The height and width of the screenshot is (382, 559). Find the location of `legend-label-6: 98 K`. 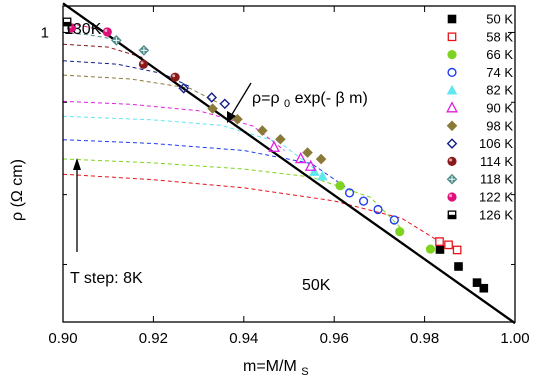

legend-label-6: 98 K is located at coordinates (499, 125).